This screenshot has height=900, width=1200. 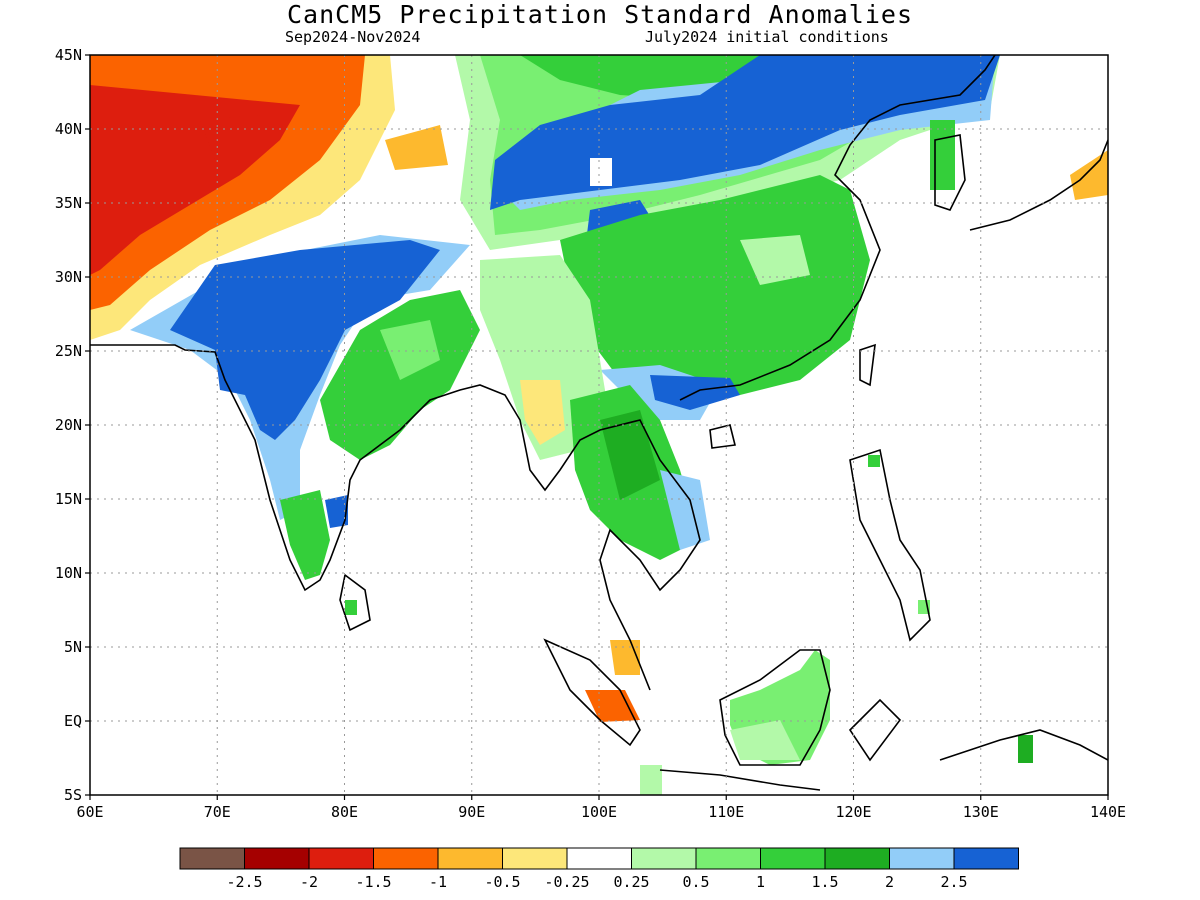 I want to click on dry-patch-tibet, so click(x=416, y=147).